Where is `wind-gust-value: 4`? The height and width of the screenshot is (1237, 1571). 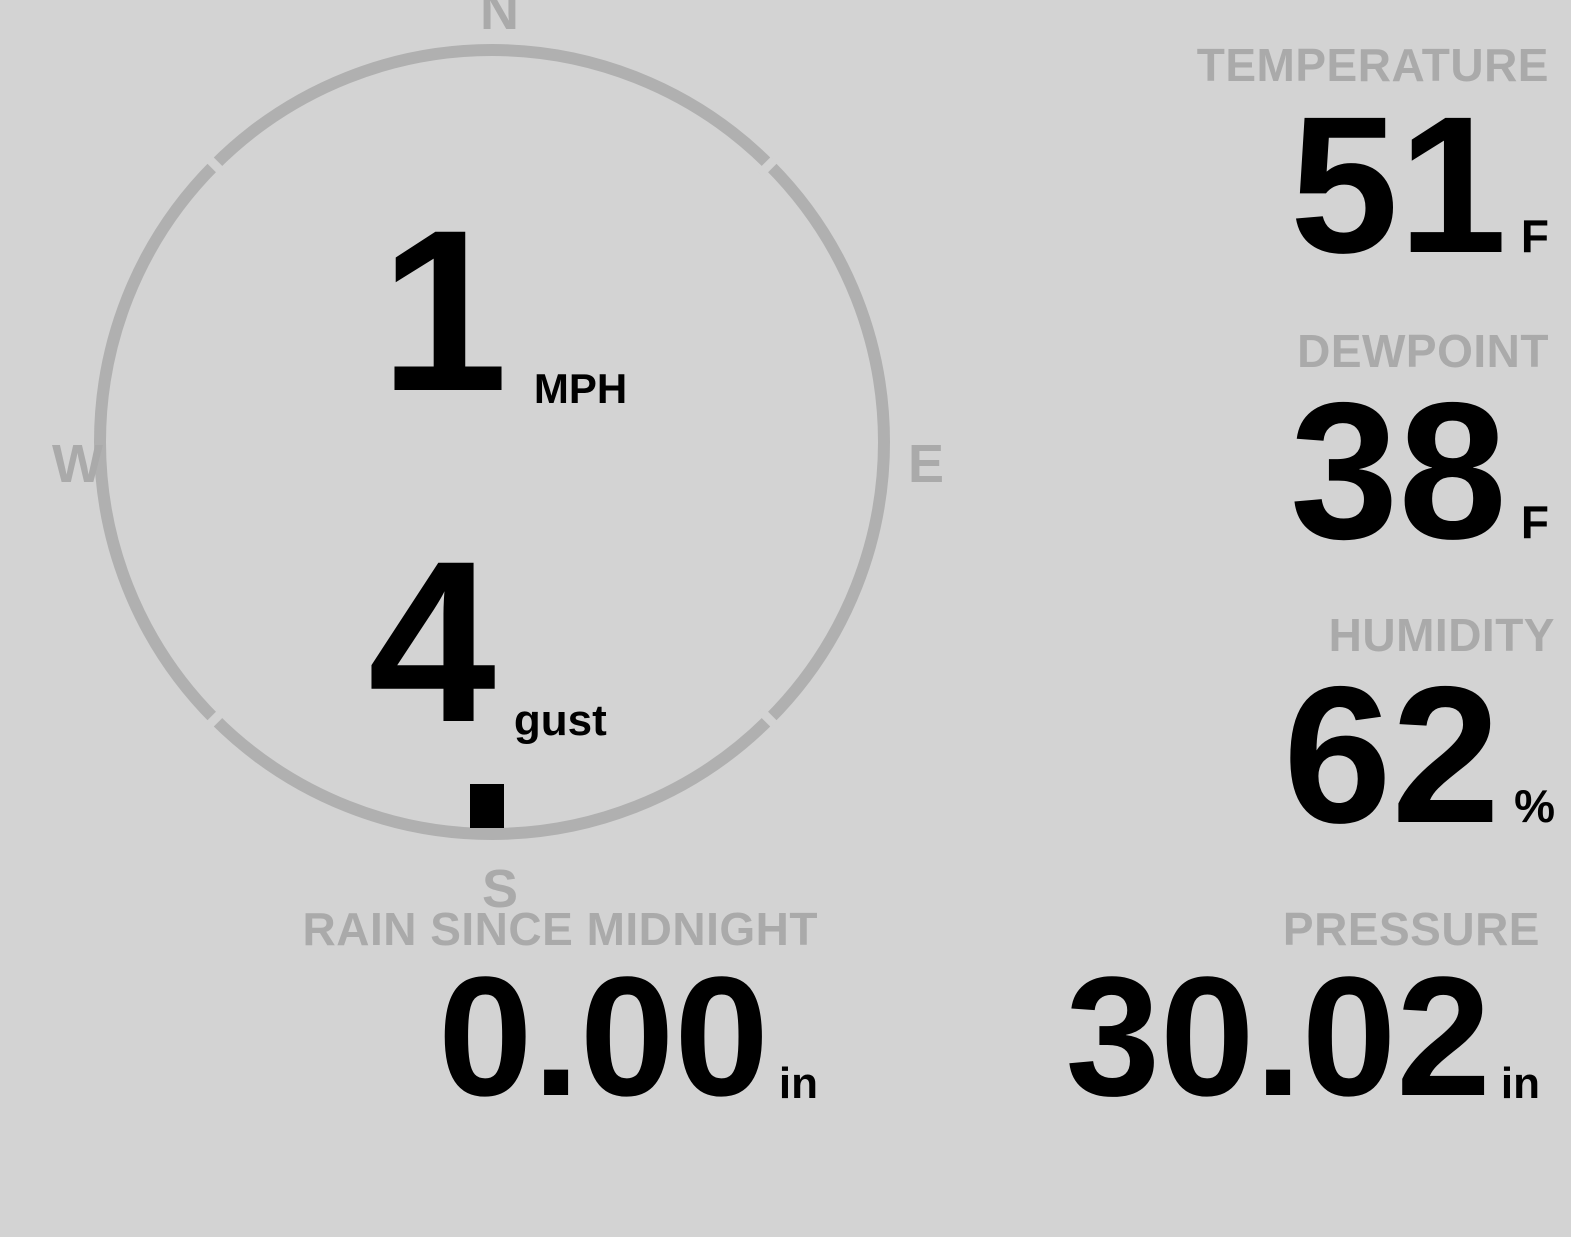 wind-gust-value: 4 is located at coordinates (432, 641).